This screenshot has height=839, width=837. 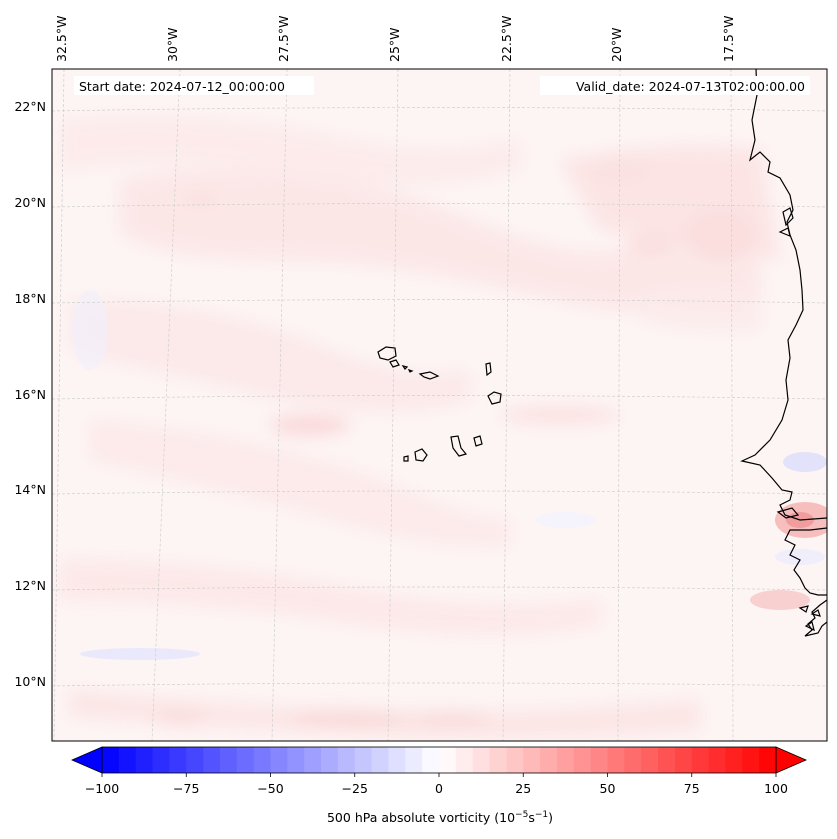 I want to click on lat-label: 14°N, so click(x=30, y=489).